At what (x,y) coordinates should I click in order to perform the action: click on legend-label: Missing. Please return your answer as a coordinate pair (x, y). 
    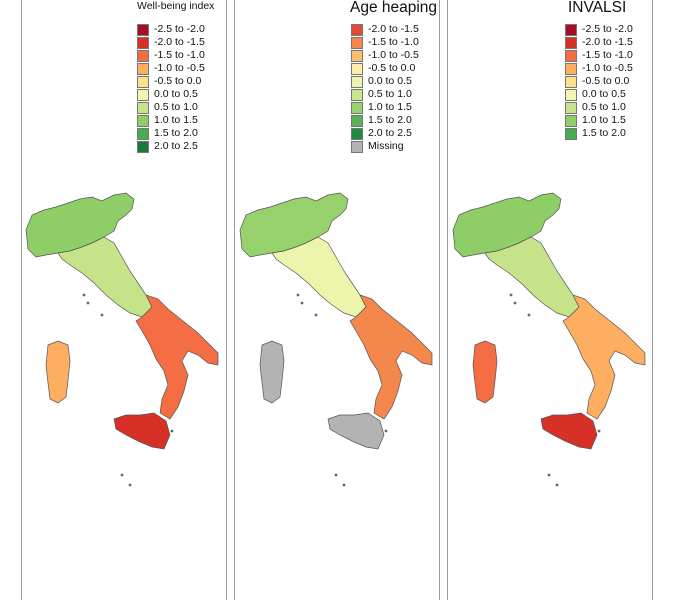
    Looking at the image, I should click on (386, 146).